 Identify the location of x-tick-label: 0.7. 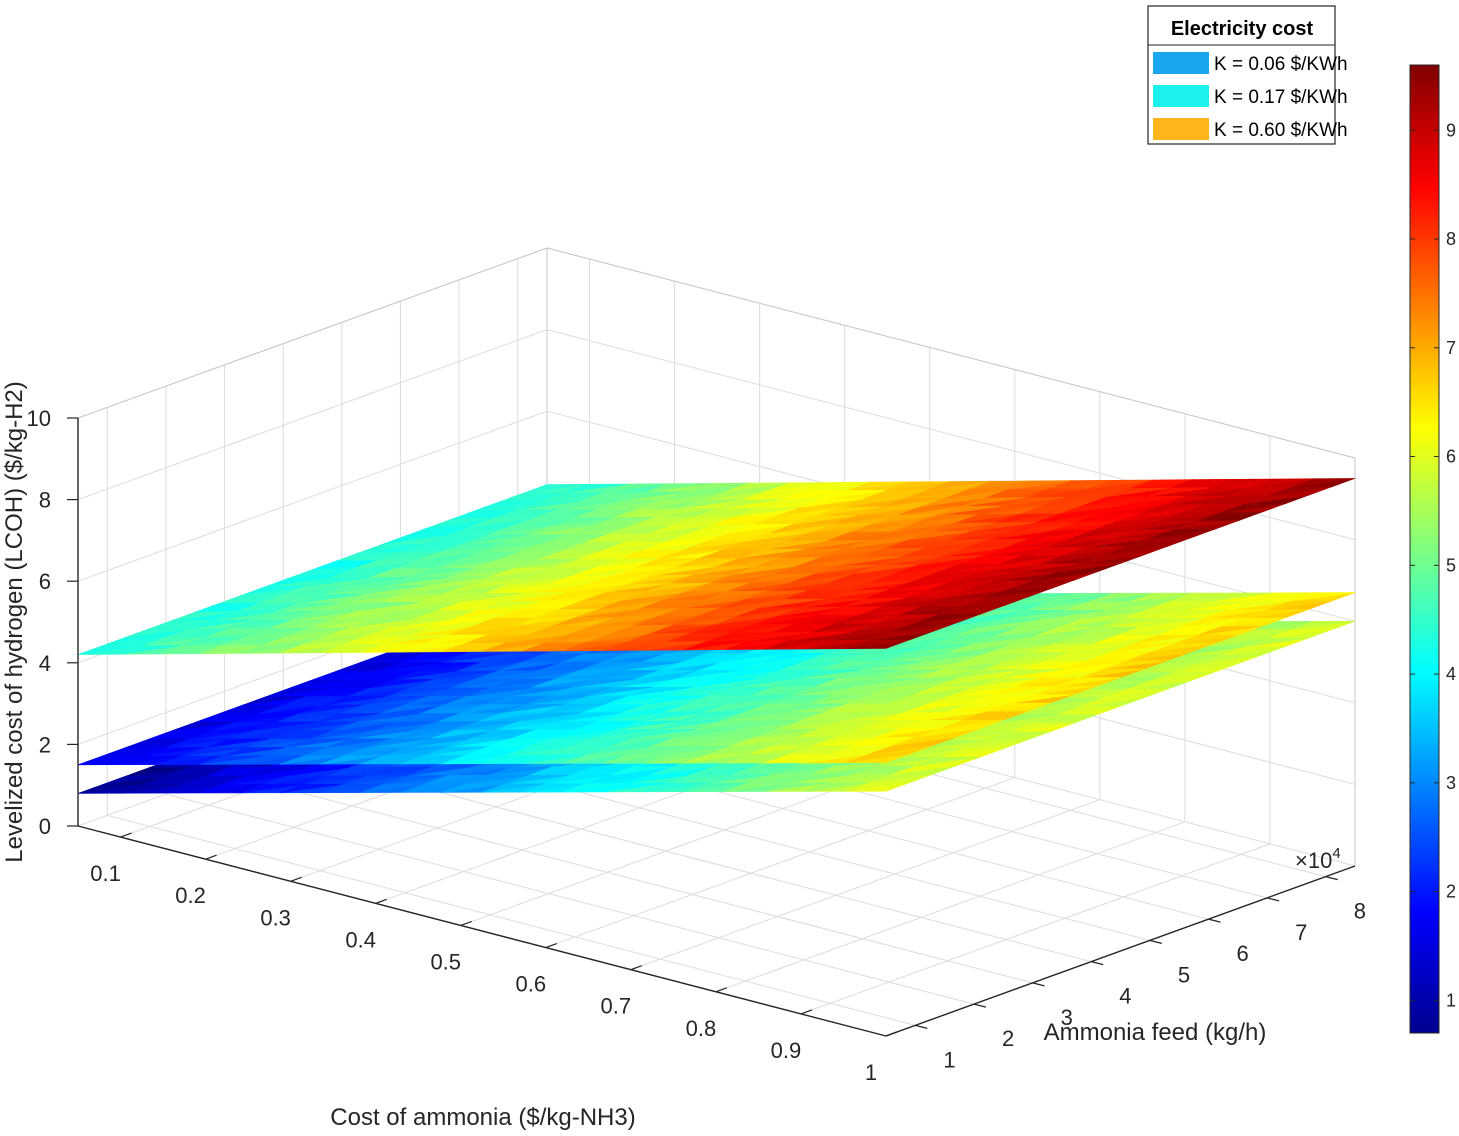
(616, 1006).